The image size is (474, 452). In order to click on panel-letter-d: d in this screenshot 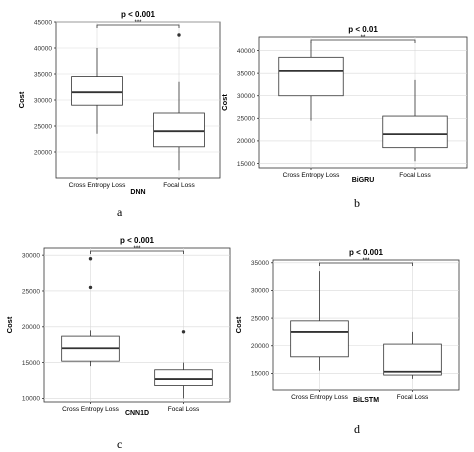, I will do `click(357, 429)`.